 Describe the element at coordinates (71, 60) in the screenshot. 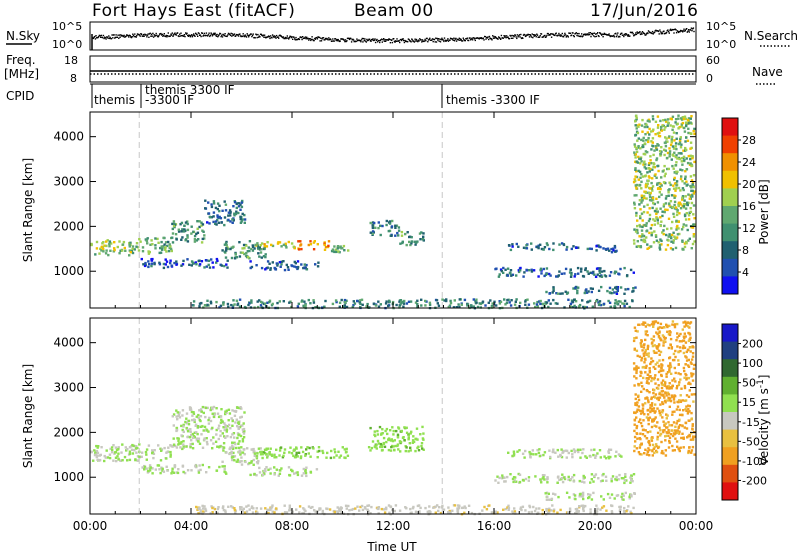

I see `freq-tick-top: 18` at that location.